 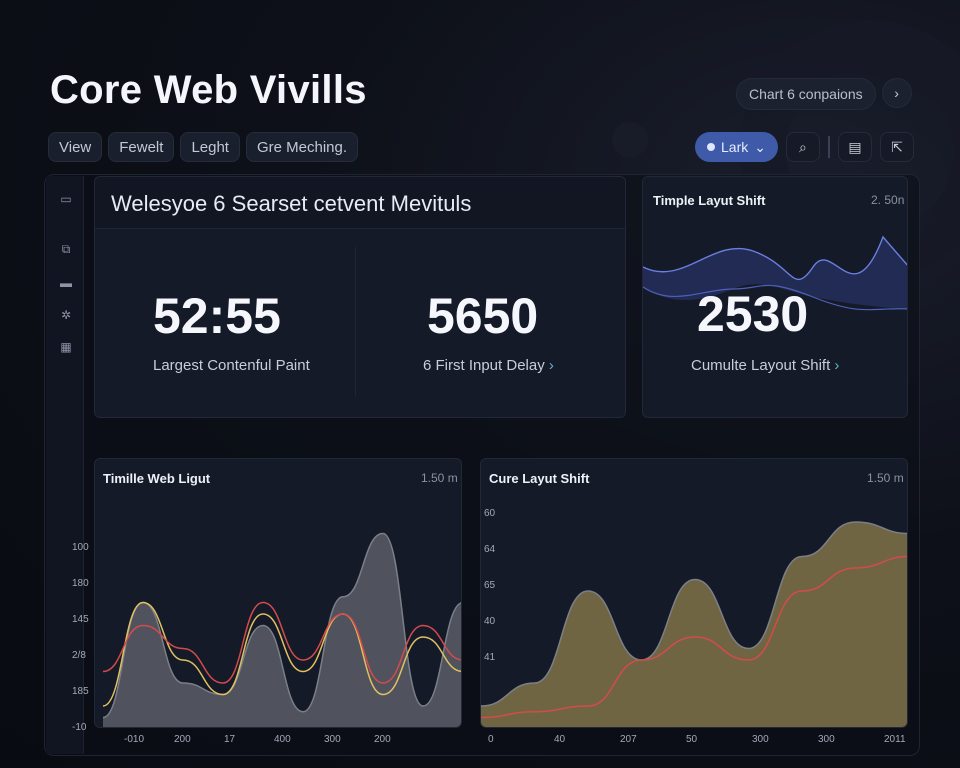 I want to click on search-icon: ⌕, so click(x=802, y=147).